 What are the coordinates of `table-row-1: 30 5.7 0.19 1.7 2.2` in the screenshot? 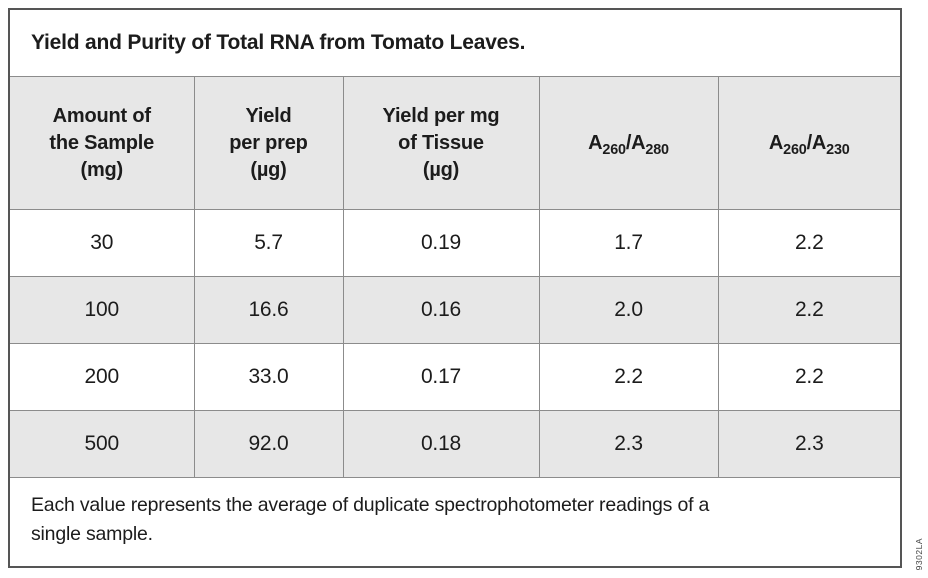 It's located at (455, 243).